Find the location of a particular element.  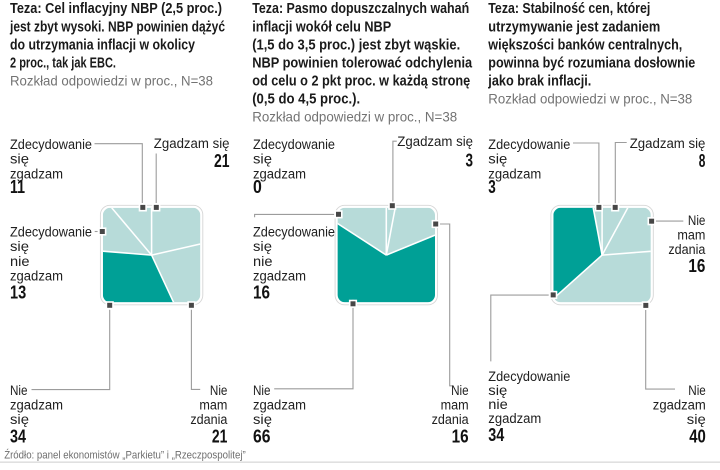

svg-text:Teza: Pasmo dopuszczalnych wah: Teza: Pasmo dopuszczalnych wahań is located at coordinates (360, 9).